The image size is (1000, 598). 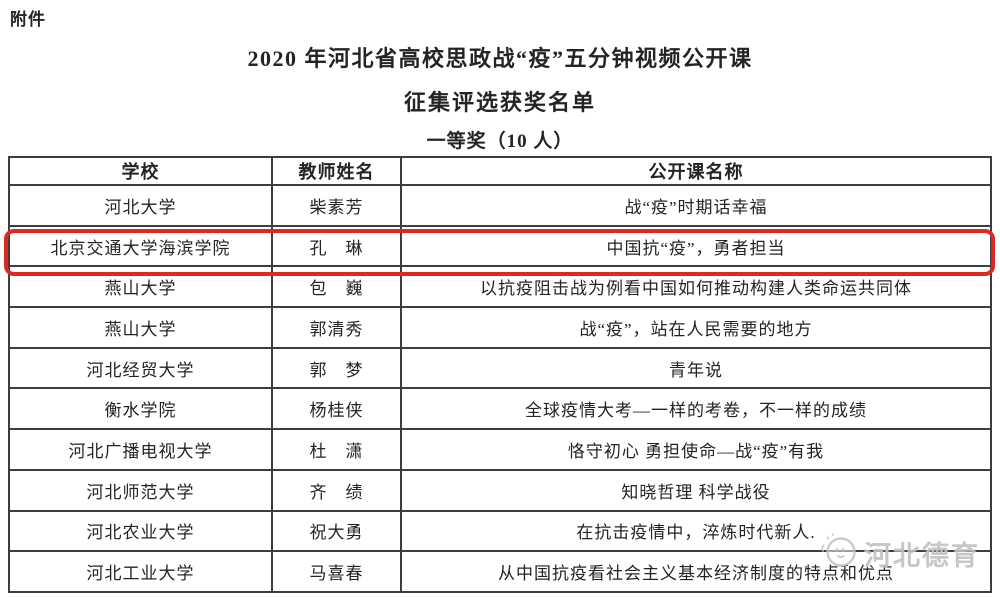 What do you see at coordinates (140, 531) in the screenshot?
I see `school-cell: 河北农业大学` at bounding box center [140, 531].